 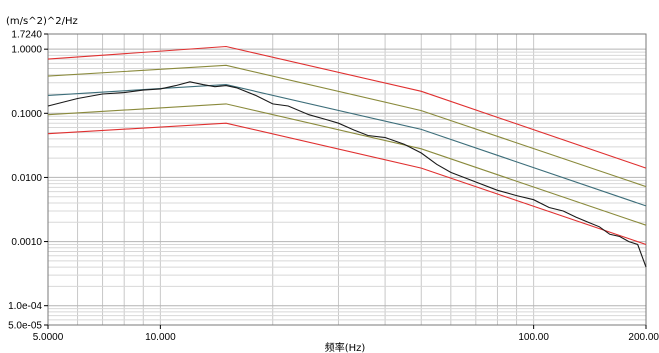 What do you see at coordinates (533, 337) in the screenshot?
I see `x-tick-label: 100.00` at bounding box center [533, 337].